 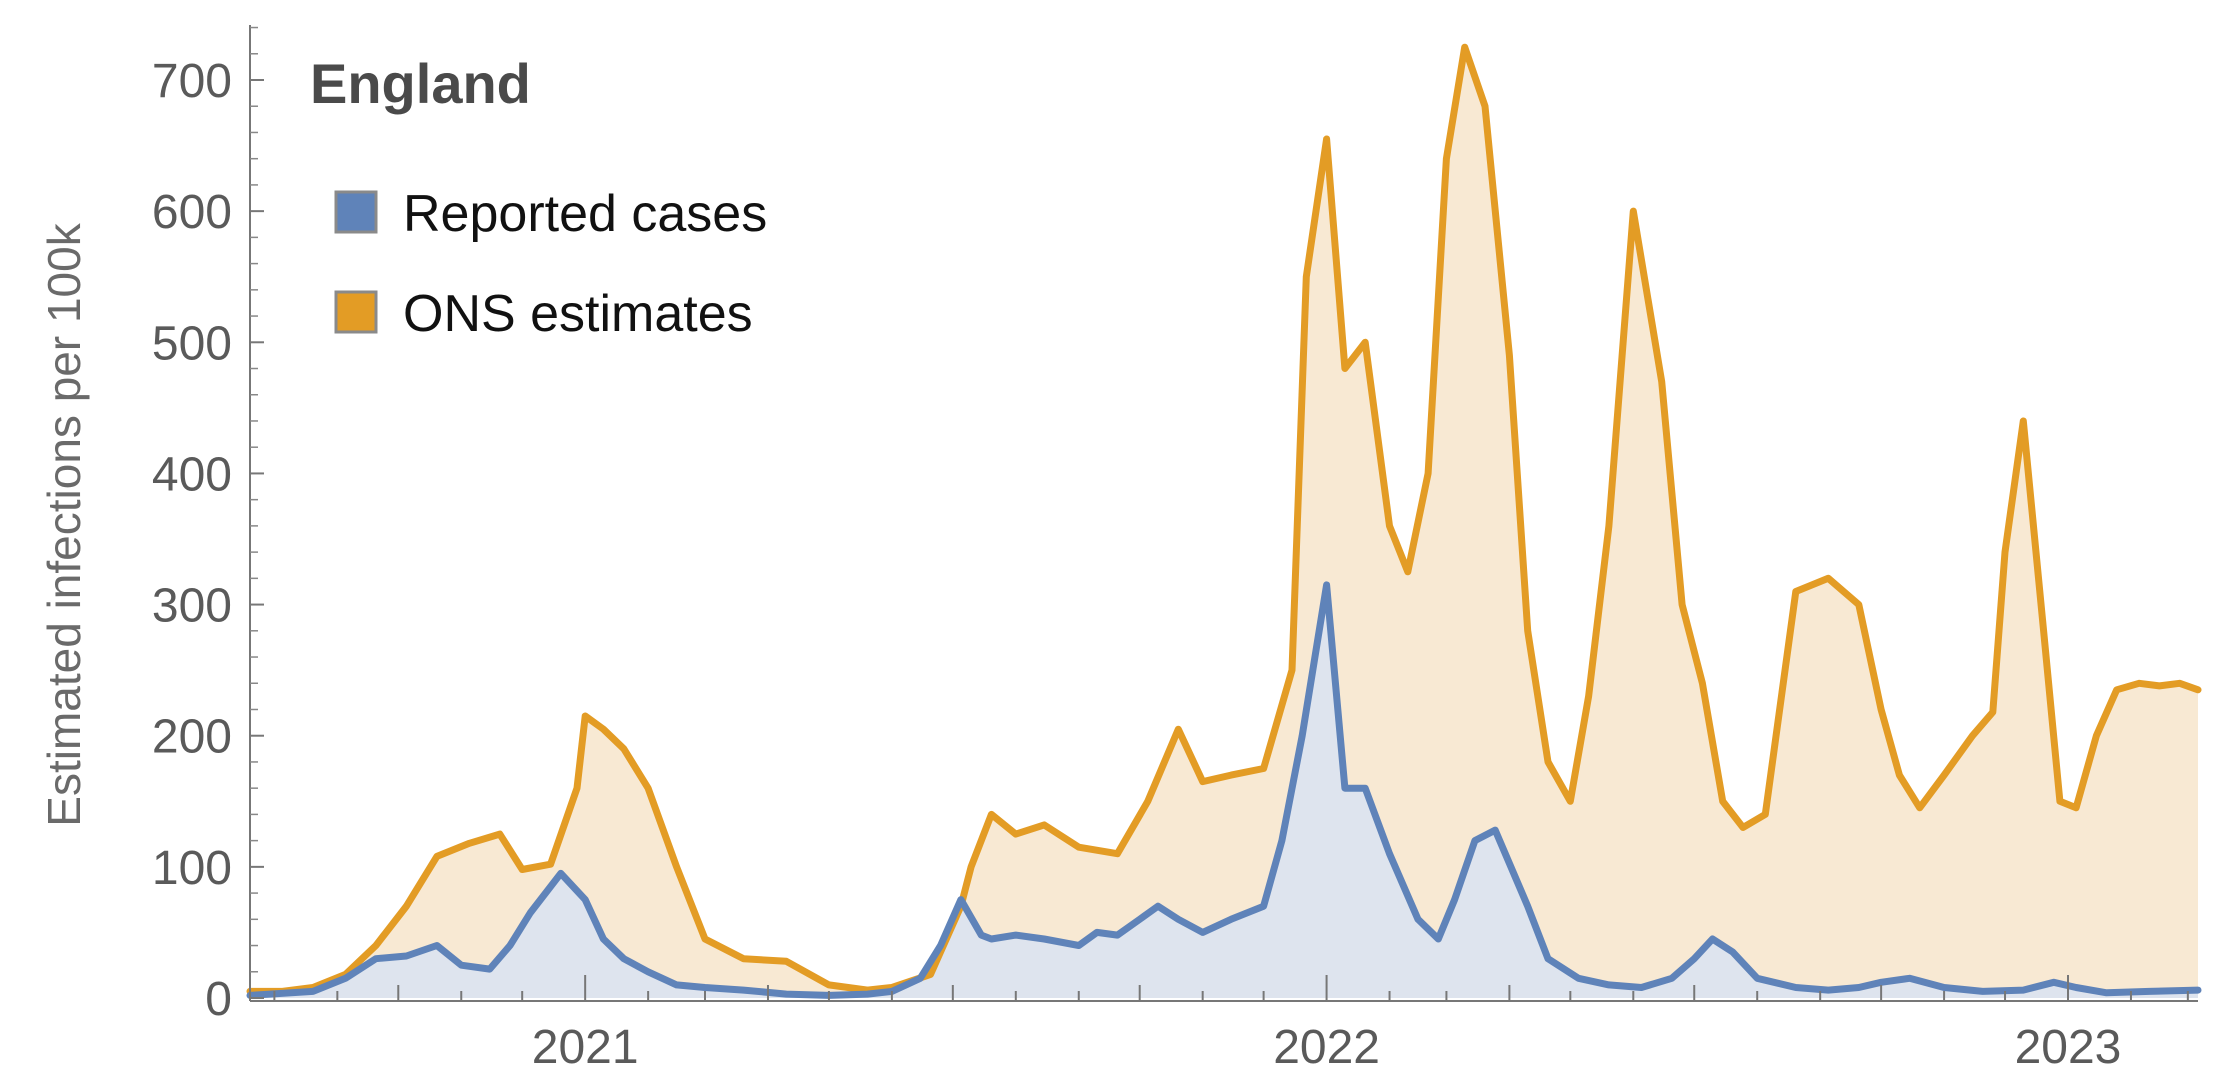 What do you see at coordinates (578, 314) in the screenshot?
I see `legend-label-ons-estimates: ONS estimates` at bounding box center [578, 314].